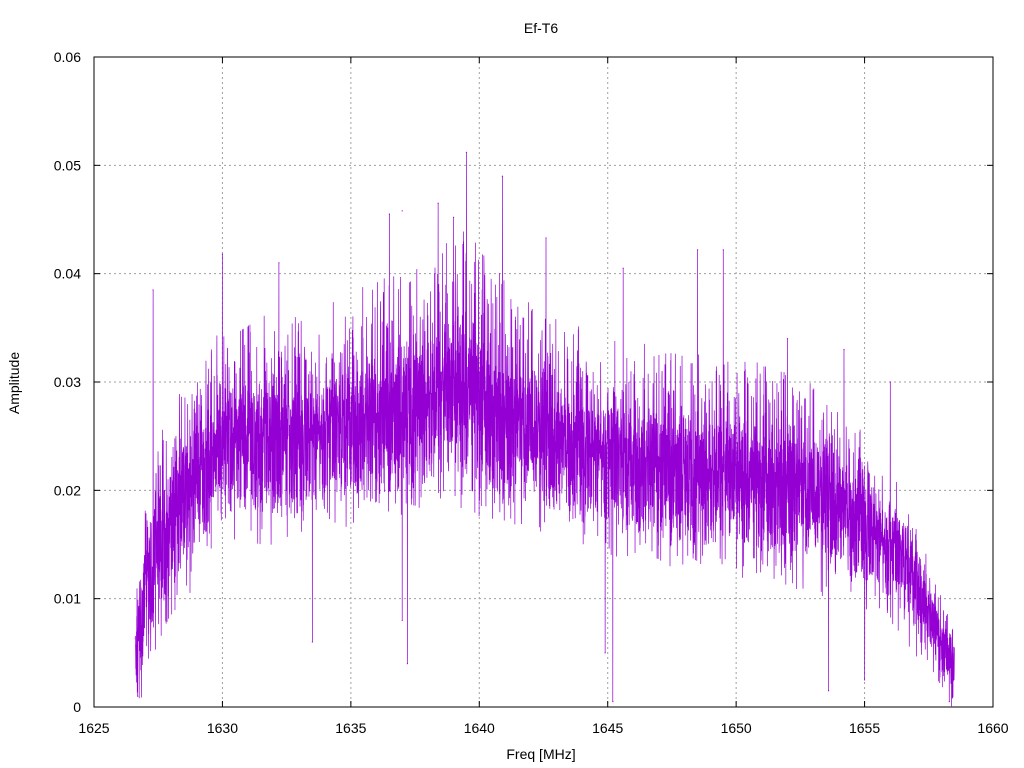 The image size is (1024, 768). What do you see at coordinates (479, 728) in the screenshot?
I see `x-tick-label: 1640` at bounding box center [479, 728].